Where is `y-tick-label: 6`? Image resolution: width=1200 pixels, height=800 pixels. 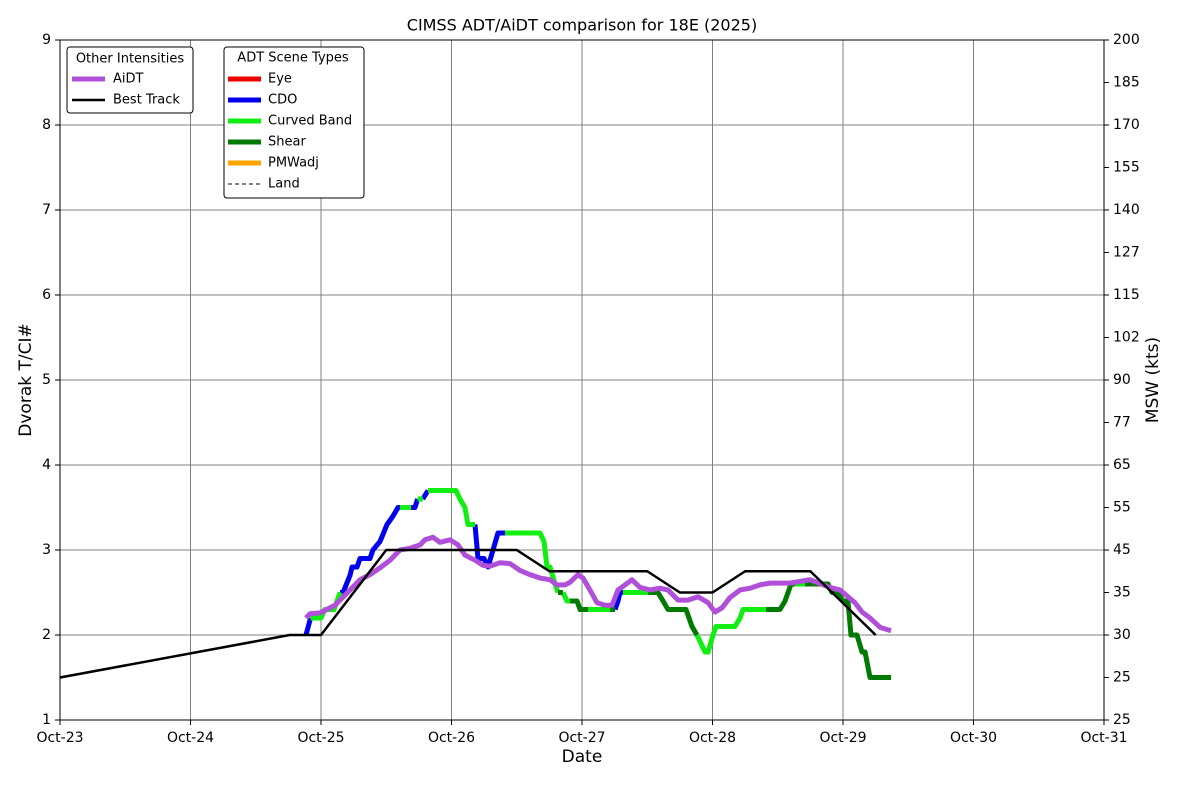
y-tick-label: 6 is located at coordinates (46, 295).